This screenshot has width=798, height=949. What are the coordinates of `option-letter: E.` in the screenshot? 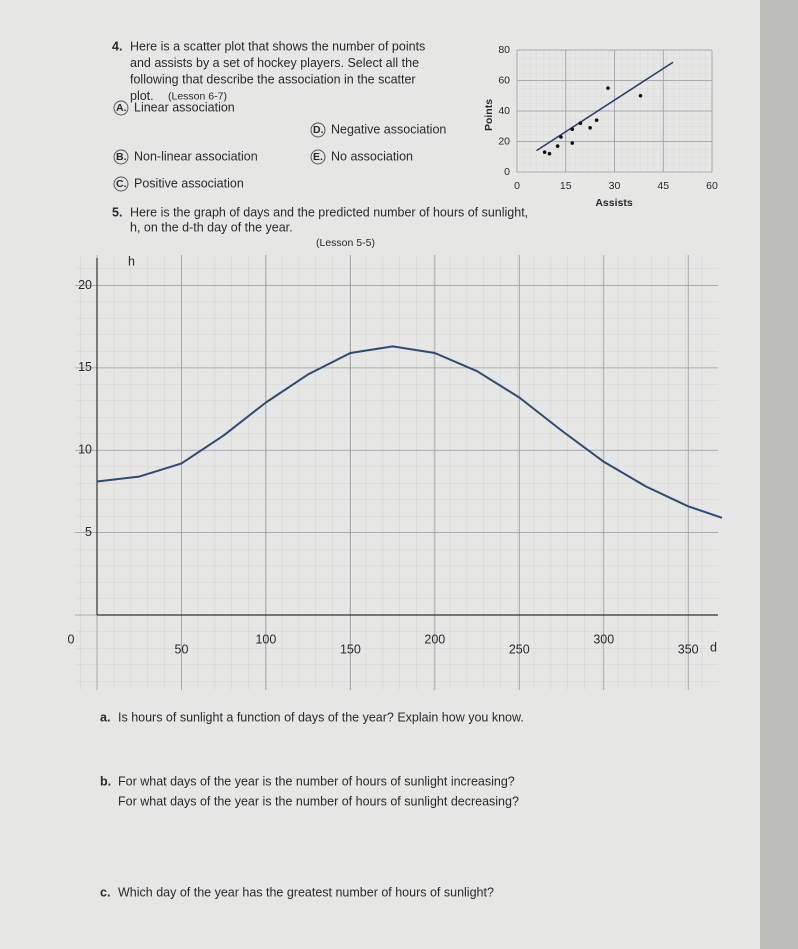 It's located at (318, 157).